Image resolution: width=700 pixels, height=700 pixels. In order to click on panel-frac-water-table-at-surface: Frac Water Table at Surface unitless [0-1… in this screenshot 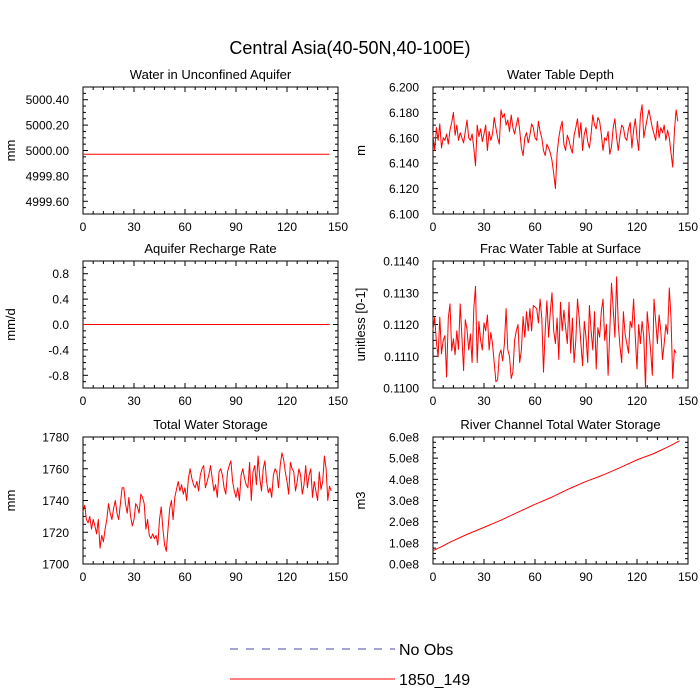, I will do `click(525, 324)`.